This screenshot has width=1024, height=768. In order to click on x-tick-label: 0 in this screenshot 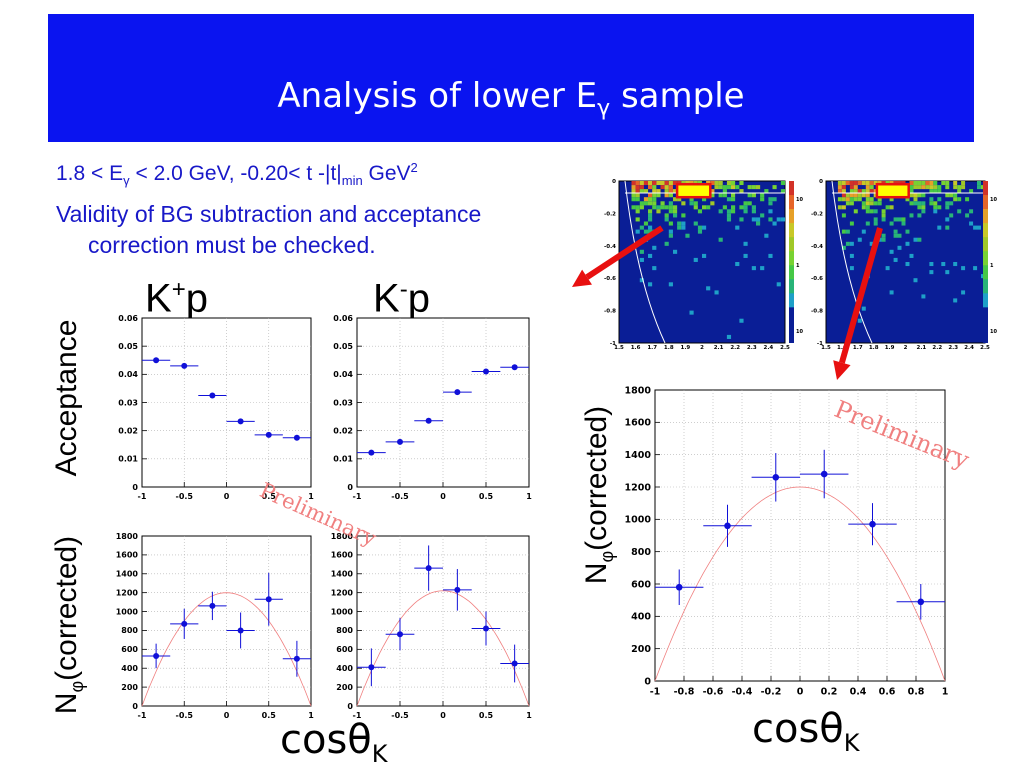, I will do `click(227, 496)`.